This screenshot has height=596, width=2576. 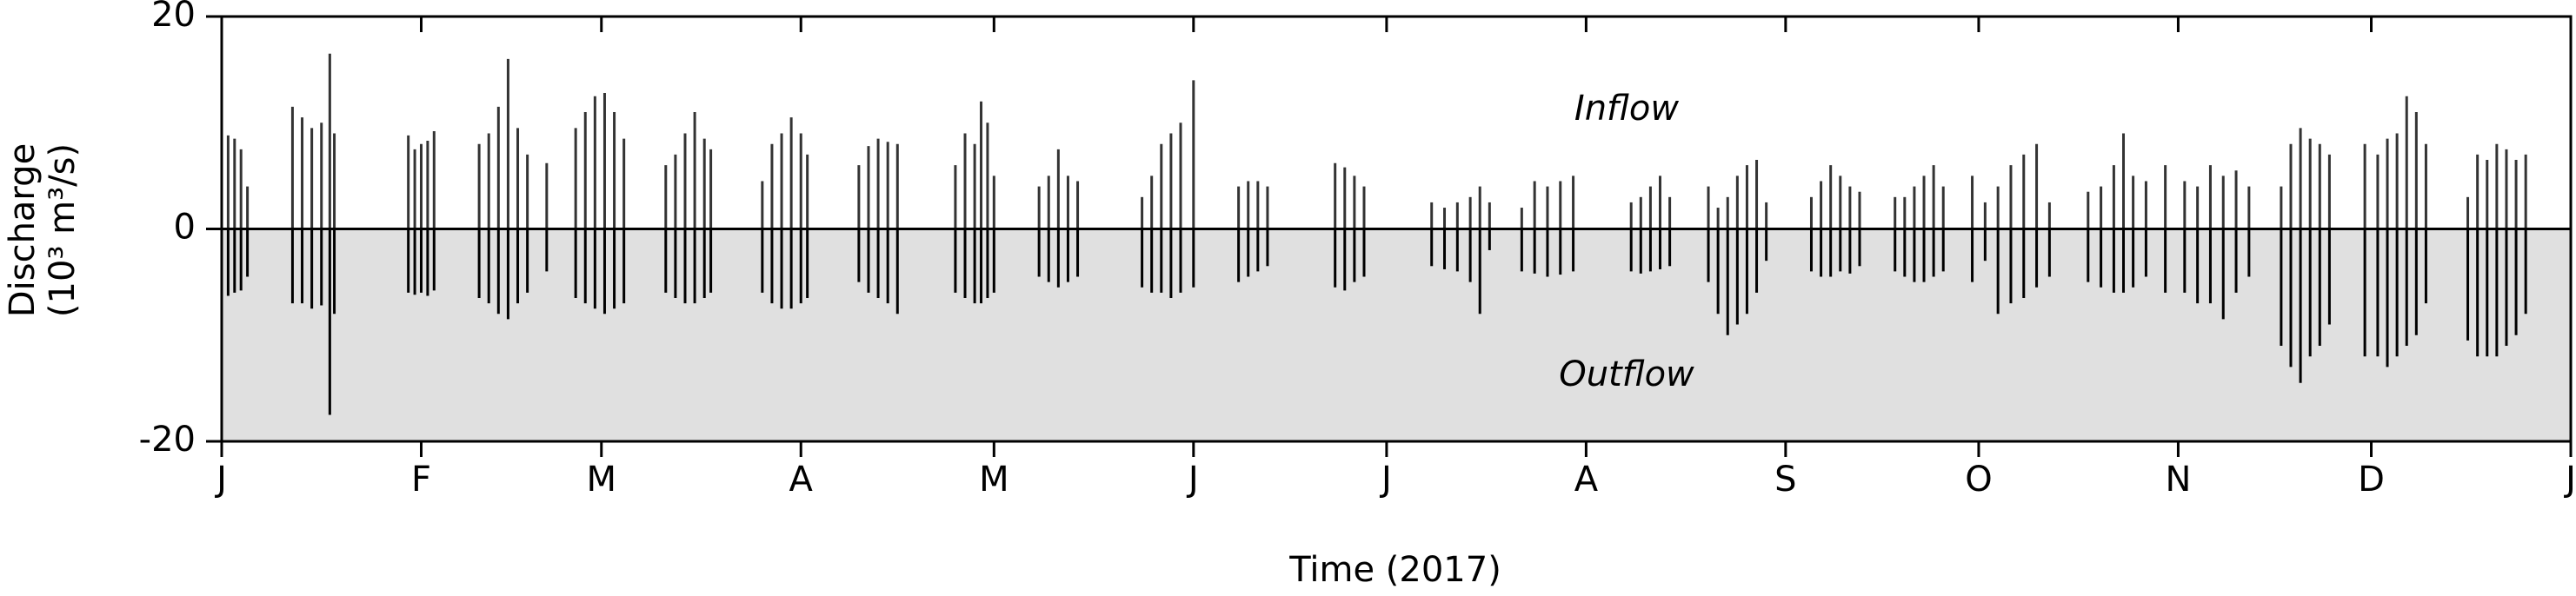 What do you see at coordinates (1394, 570) in the screenshot?
I see `x-axis-label: Time (2017)` at bounding box center [1394, 570].